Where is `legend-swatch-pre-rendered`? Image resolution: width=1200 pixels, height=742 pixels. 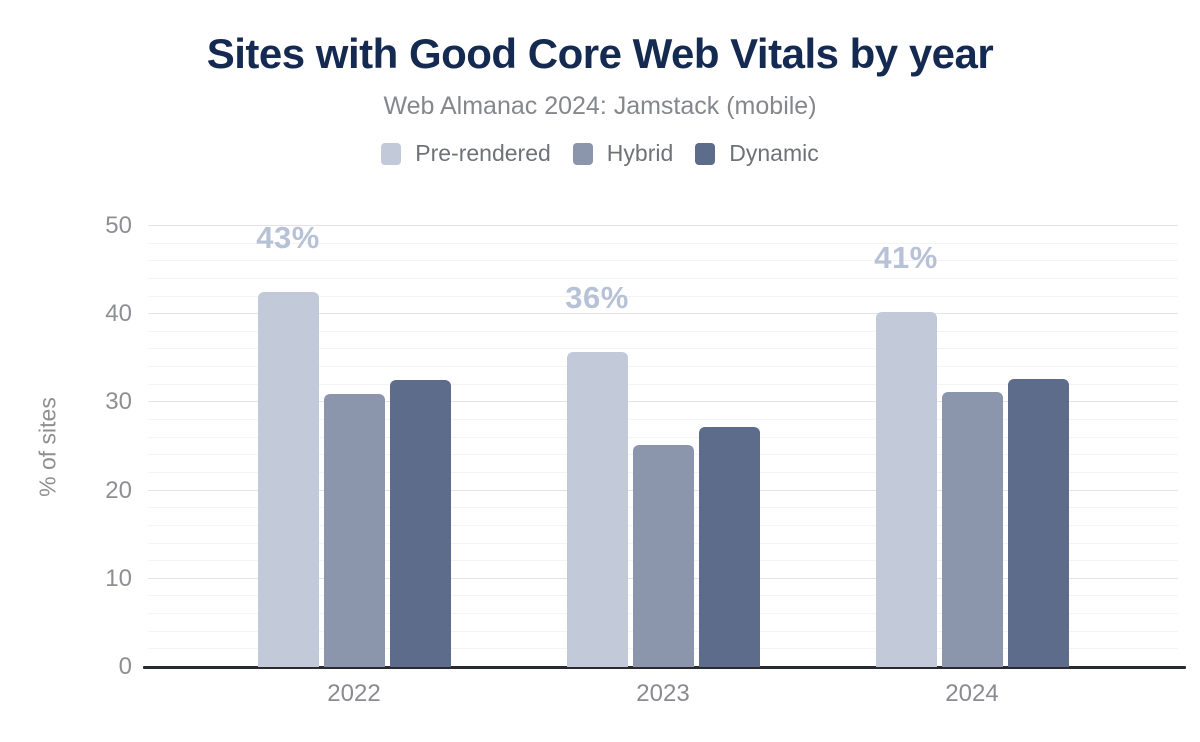 legend-swatch-pre-rendered is located at coordinates (391, 153).